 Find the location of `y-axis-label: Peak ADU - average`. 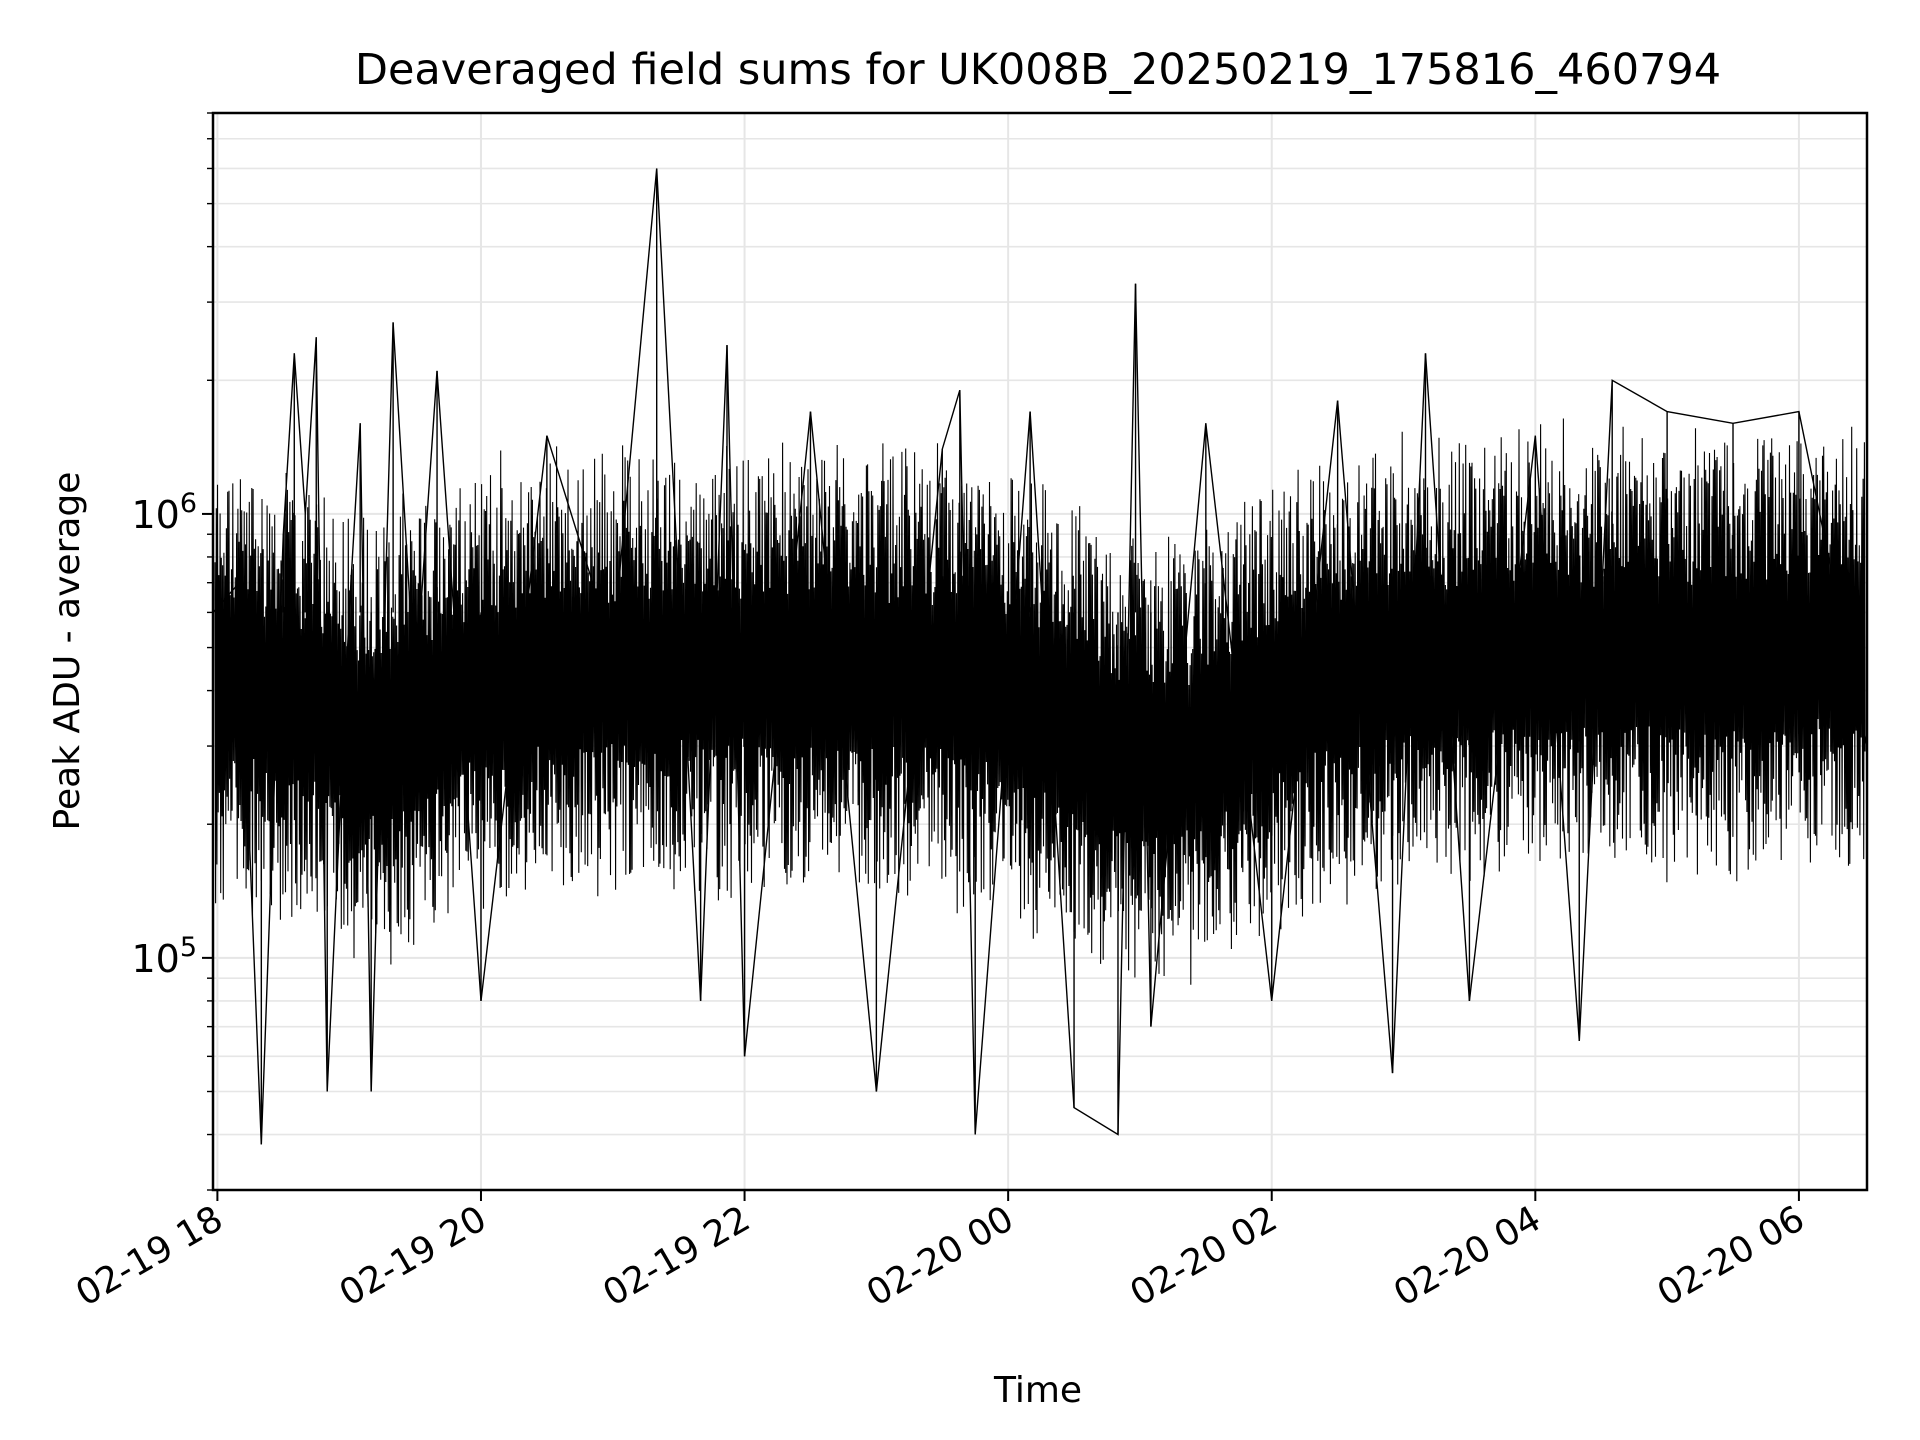

y-axis-label: Peak ADU - average is located at coordinates (67, 651).